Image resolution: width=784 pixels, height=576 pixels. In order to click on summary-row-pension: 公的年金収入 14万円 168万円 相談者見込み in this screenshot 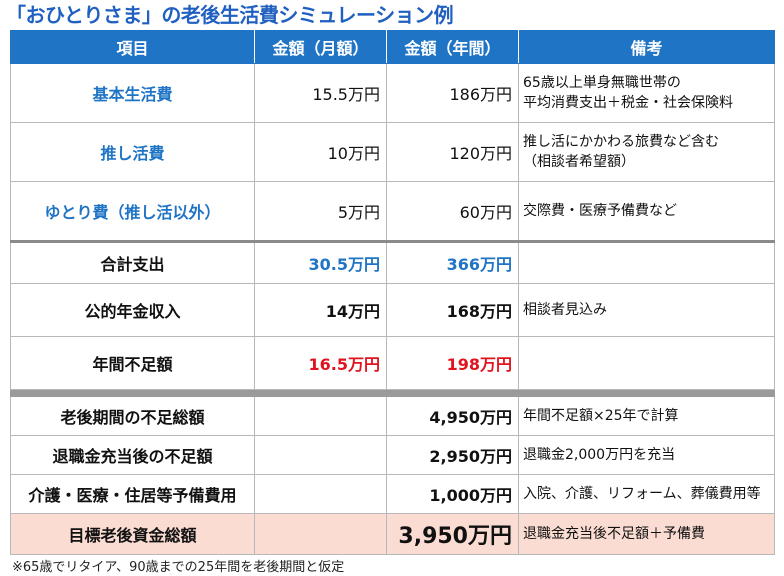, I will do `click(392, 310)`.